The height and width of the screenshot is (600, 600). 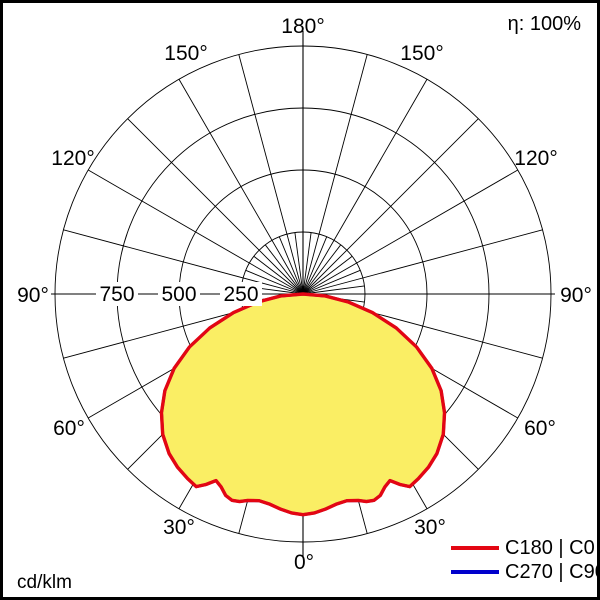 I want to click on radial-tick-label-500: 500, so click(x=178, y=294).